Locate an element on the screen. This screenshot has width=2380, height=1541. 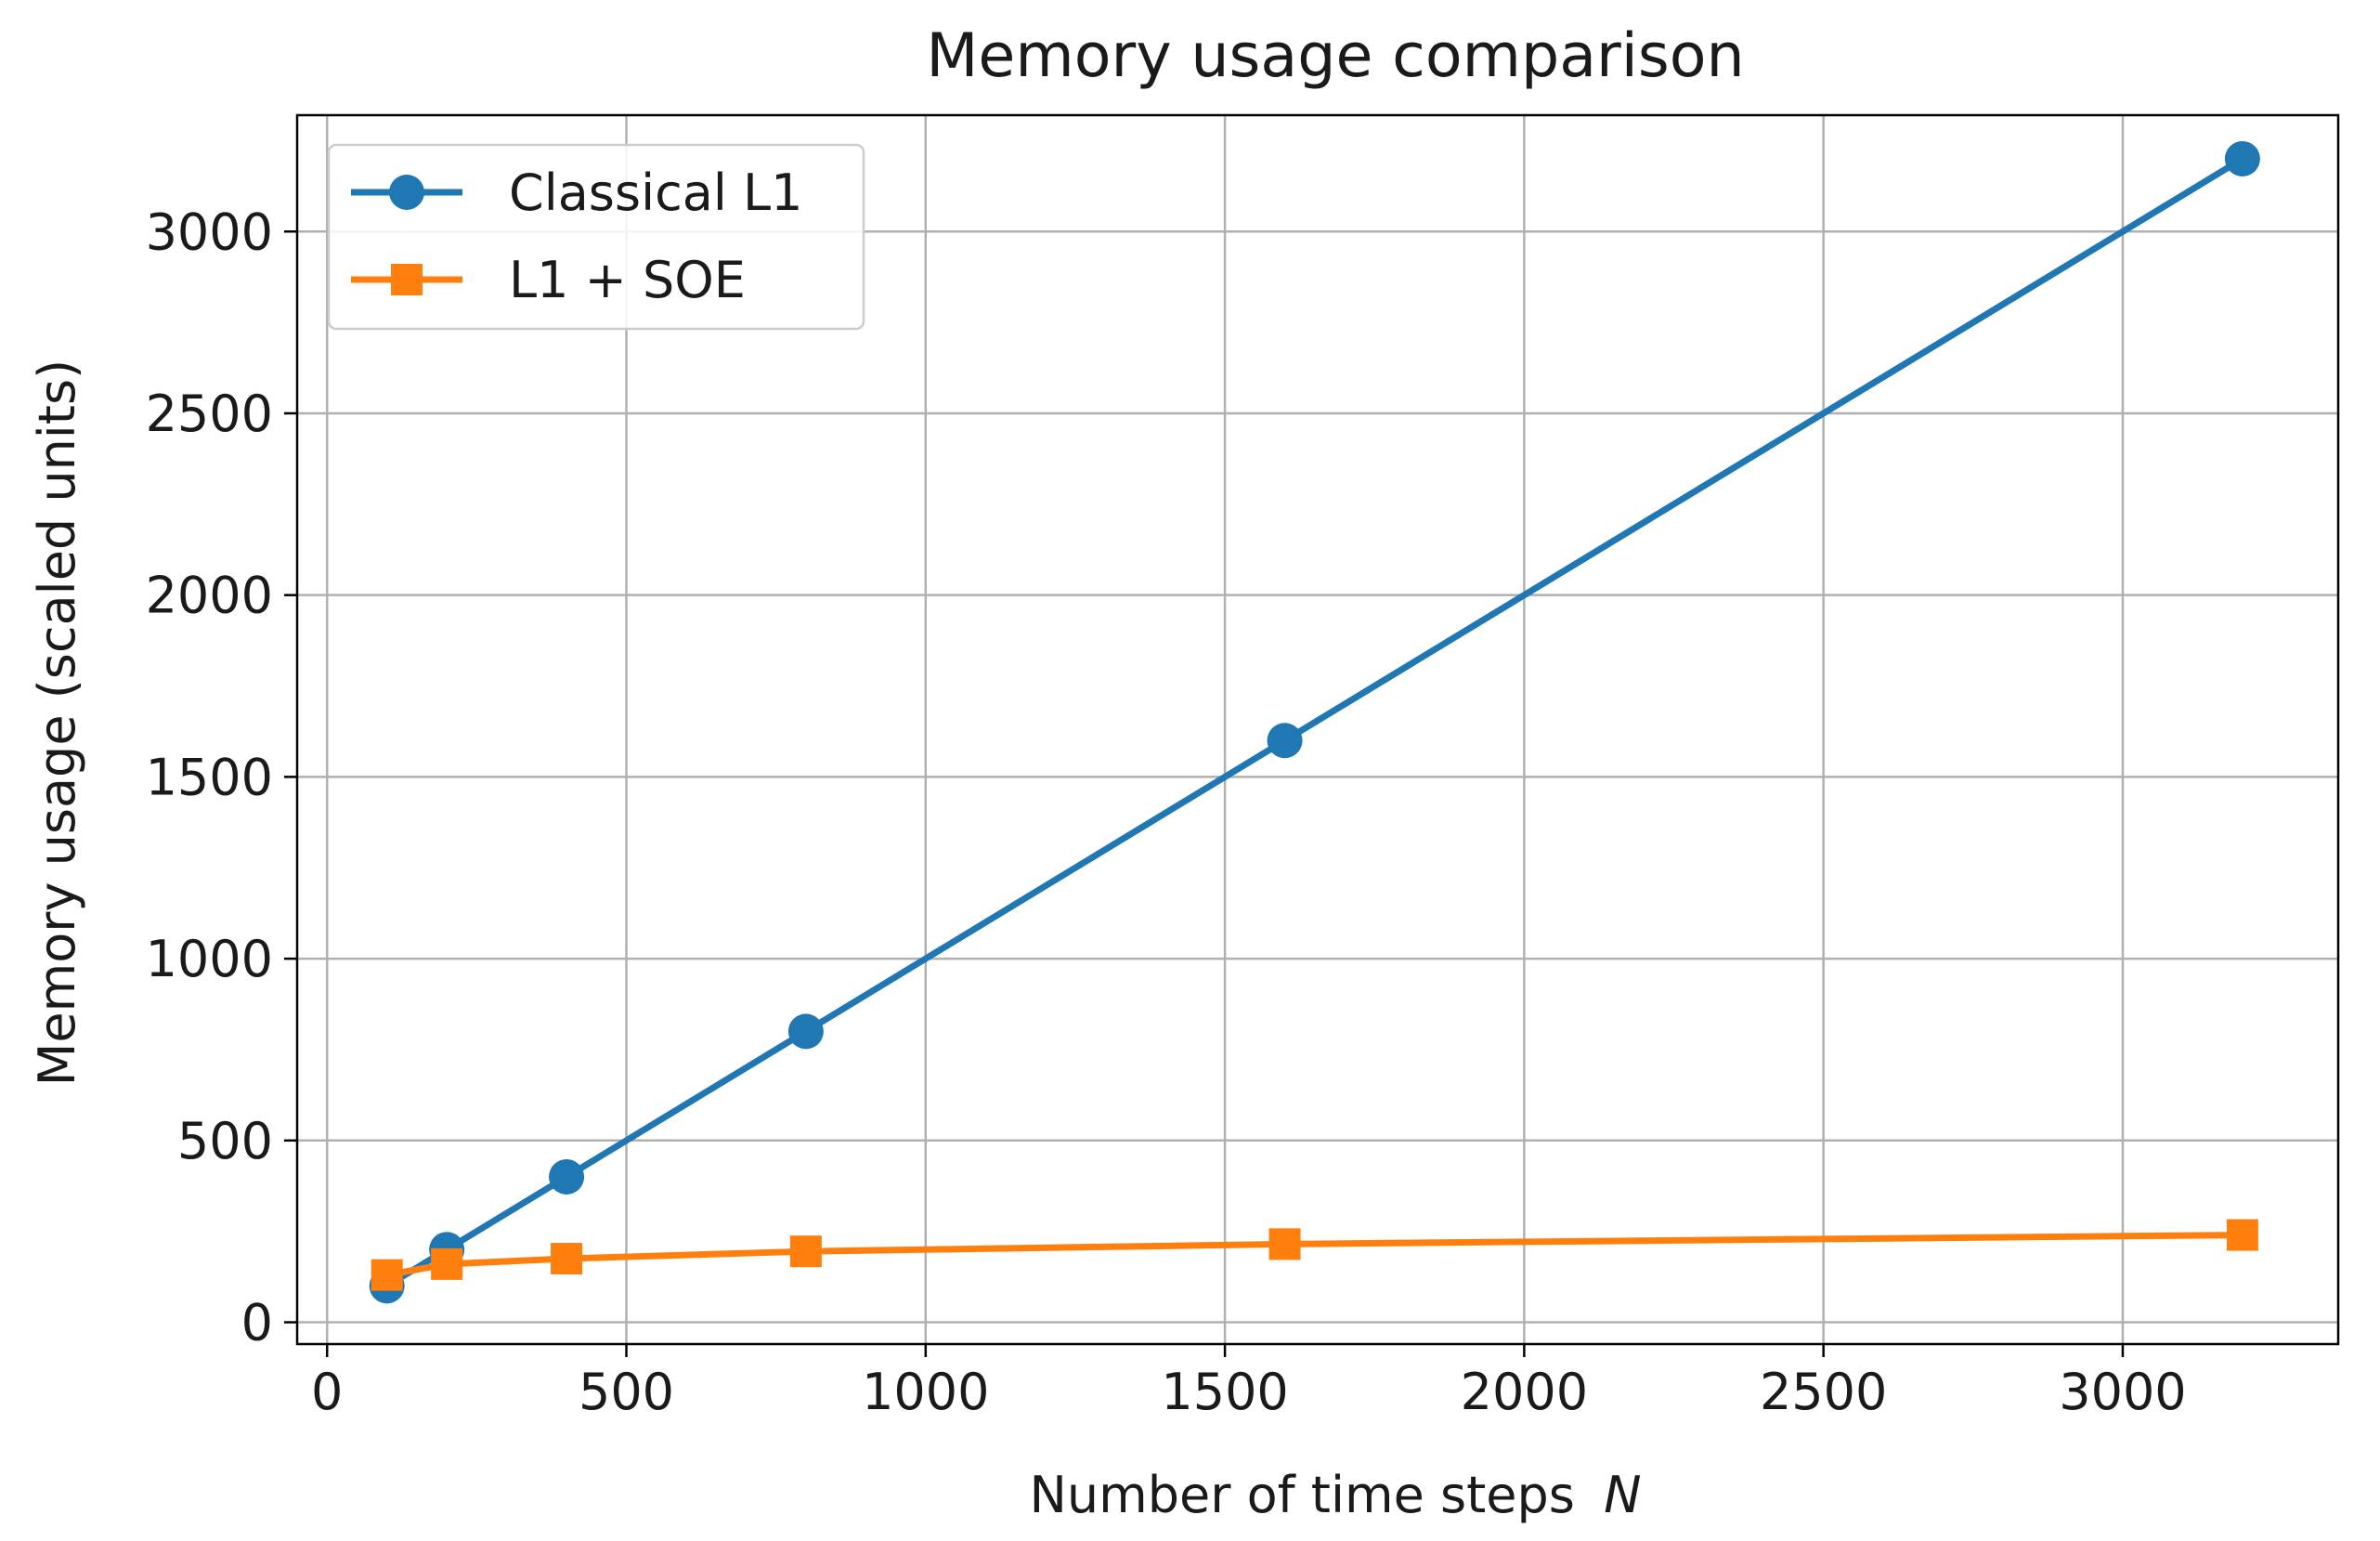
x-tick-label: 3000 is located at coordinates (2122, 1392).